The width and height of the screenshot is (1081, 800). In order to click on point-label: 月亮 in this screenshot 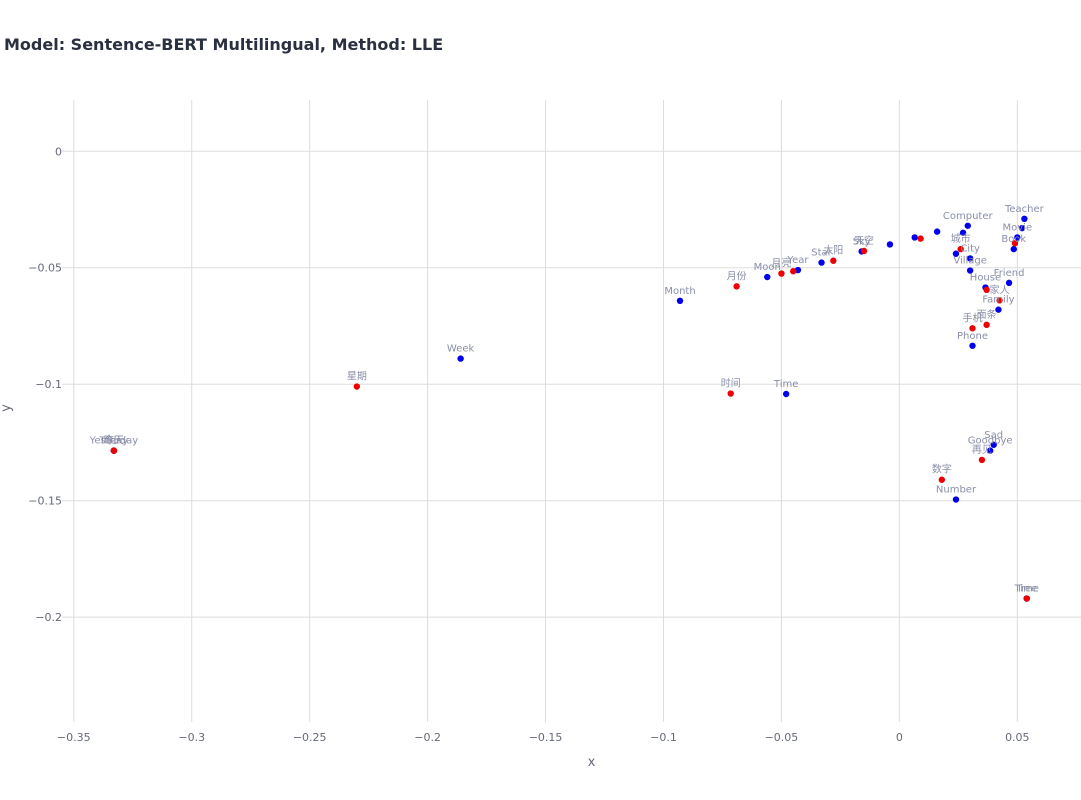, I will do `click(781, 263)`.